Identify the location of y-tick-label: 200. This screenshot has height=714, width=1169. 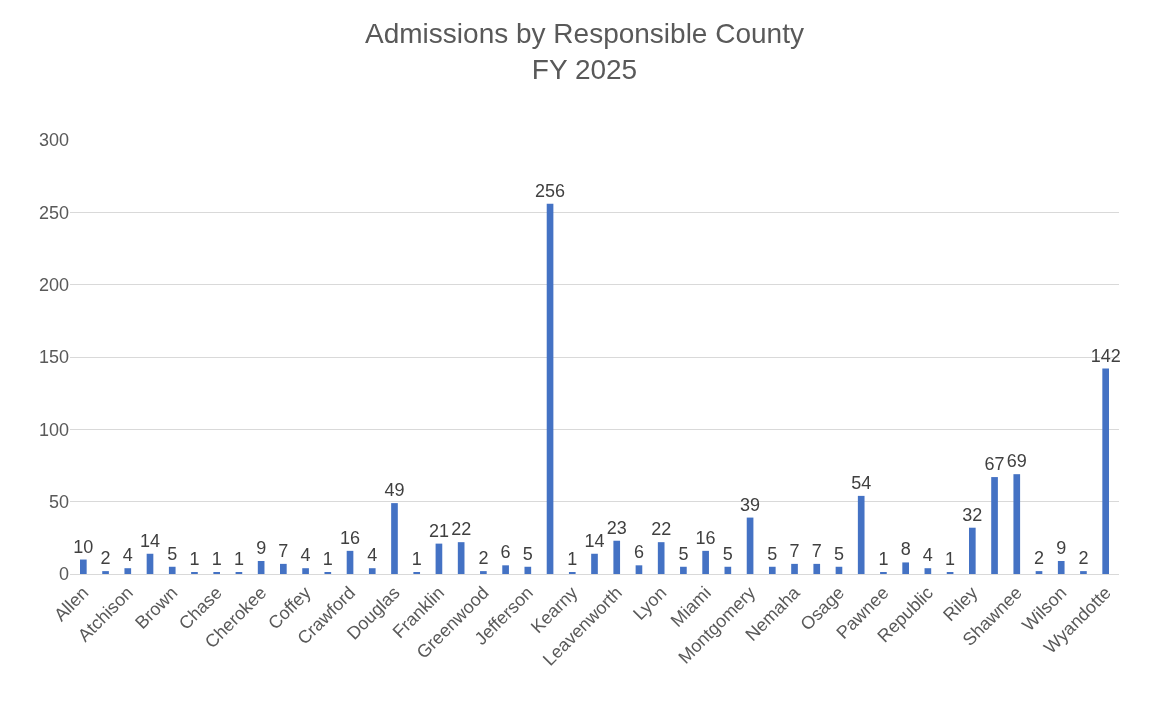
(53, 284).